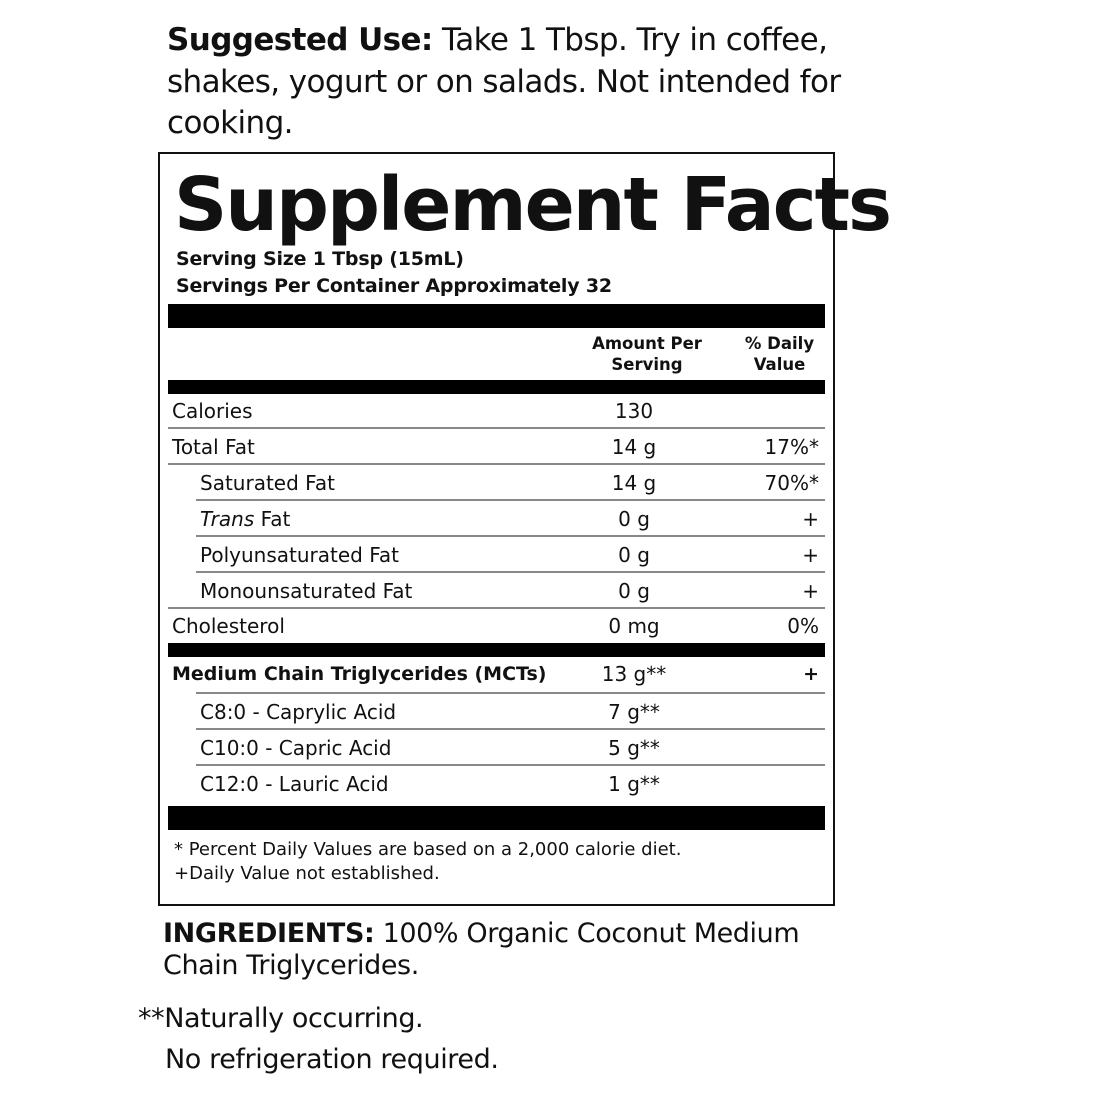 The image size is (1100, 1100). I want to click on row-label: Saturated Fat, so click(267, 483).